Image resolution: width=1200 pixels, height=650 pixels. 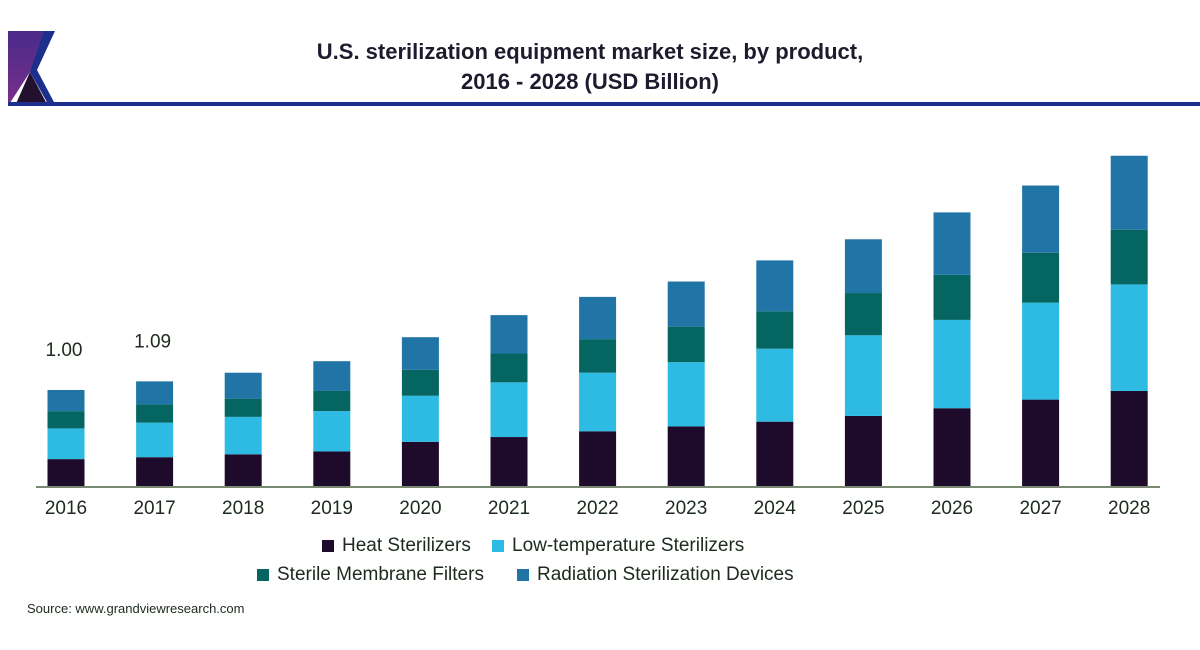 I want to click on bar-segment-radiation-2026, so click(x=952, y=243).